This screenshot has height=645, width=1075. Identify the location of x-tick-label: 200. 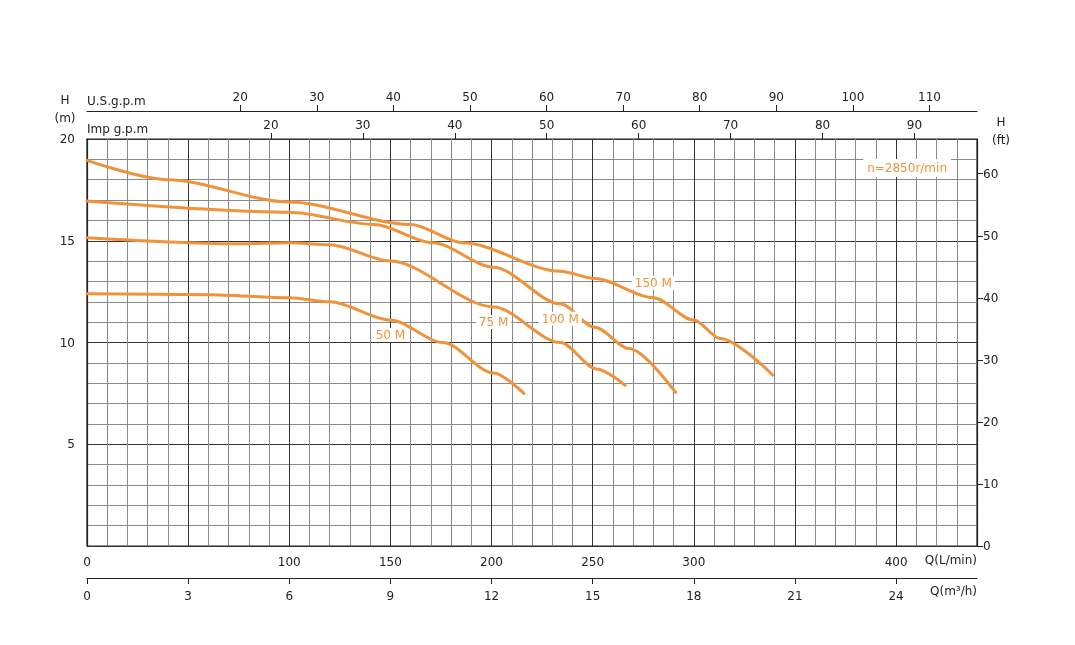
(491, 562).